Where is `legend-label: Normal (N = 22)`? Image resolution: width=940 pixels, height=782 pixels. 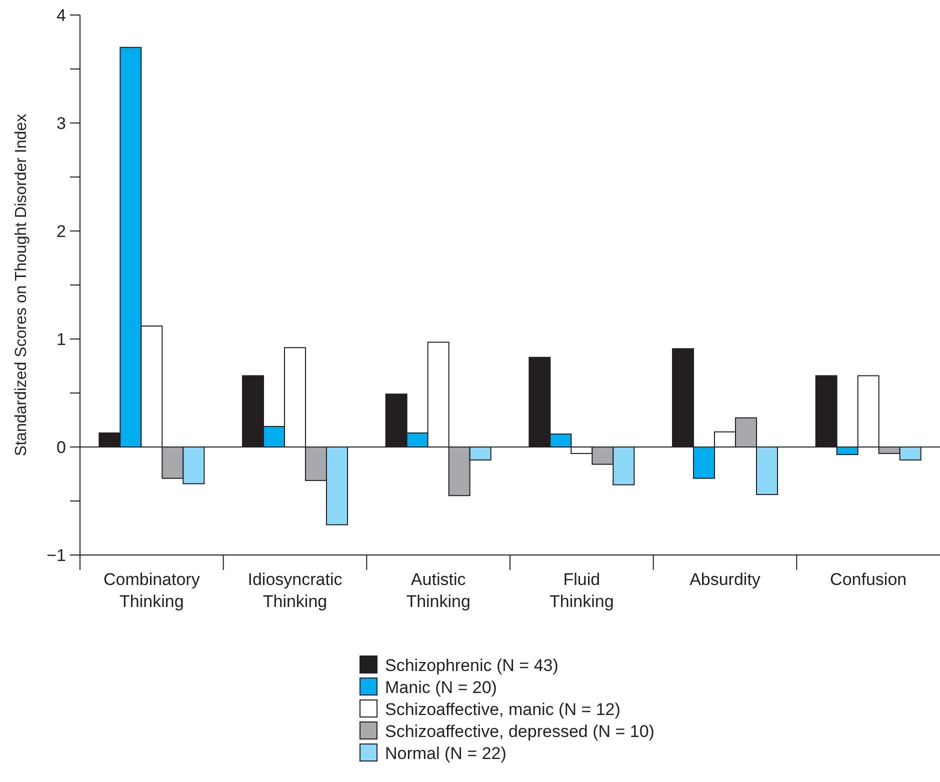
legend-label: Normal (N = 22) is located at coordinates (445, 753).